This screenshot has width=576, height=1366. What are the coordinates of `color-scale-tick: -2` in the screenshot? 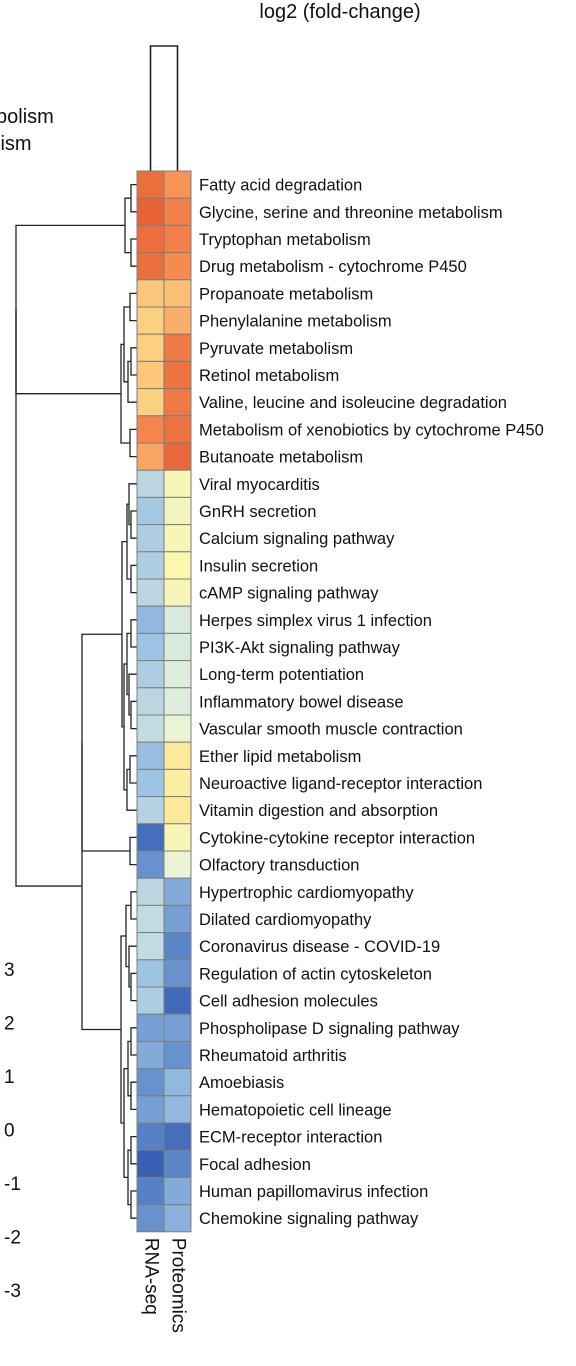 It's located at (12, 1238).